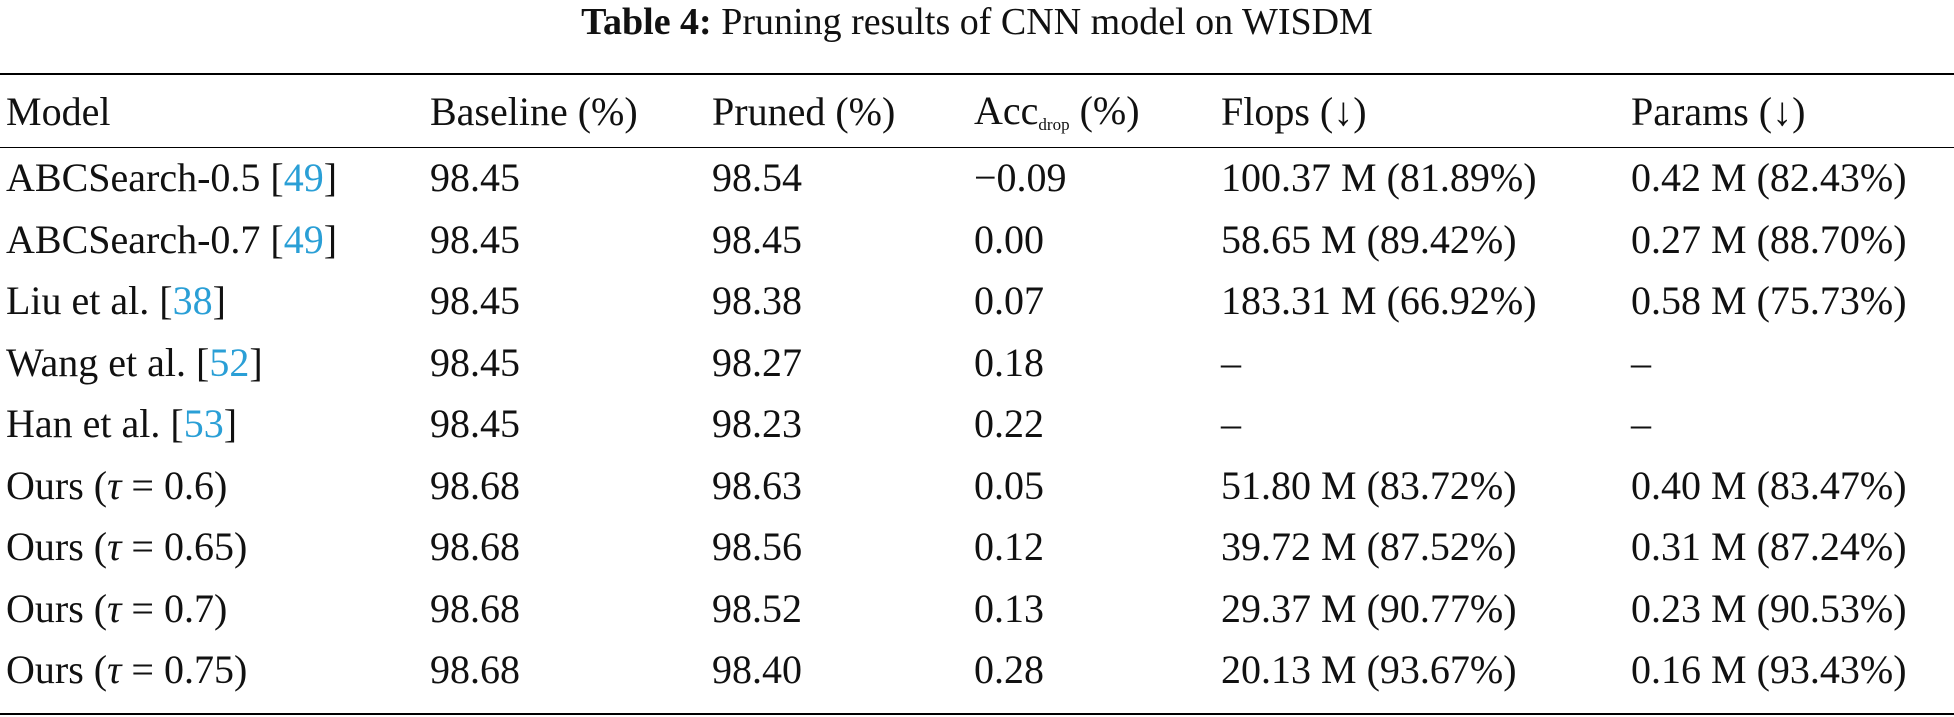 This screenshot has width=1954, height=717. What do you see at coordinates (174, 608) in the screenshot?
I see `model-suffix: = 0.7)` at bounding box center [174, 608].